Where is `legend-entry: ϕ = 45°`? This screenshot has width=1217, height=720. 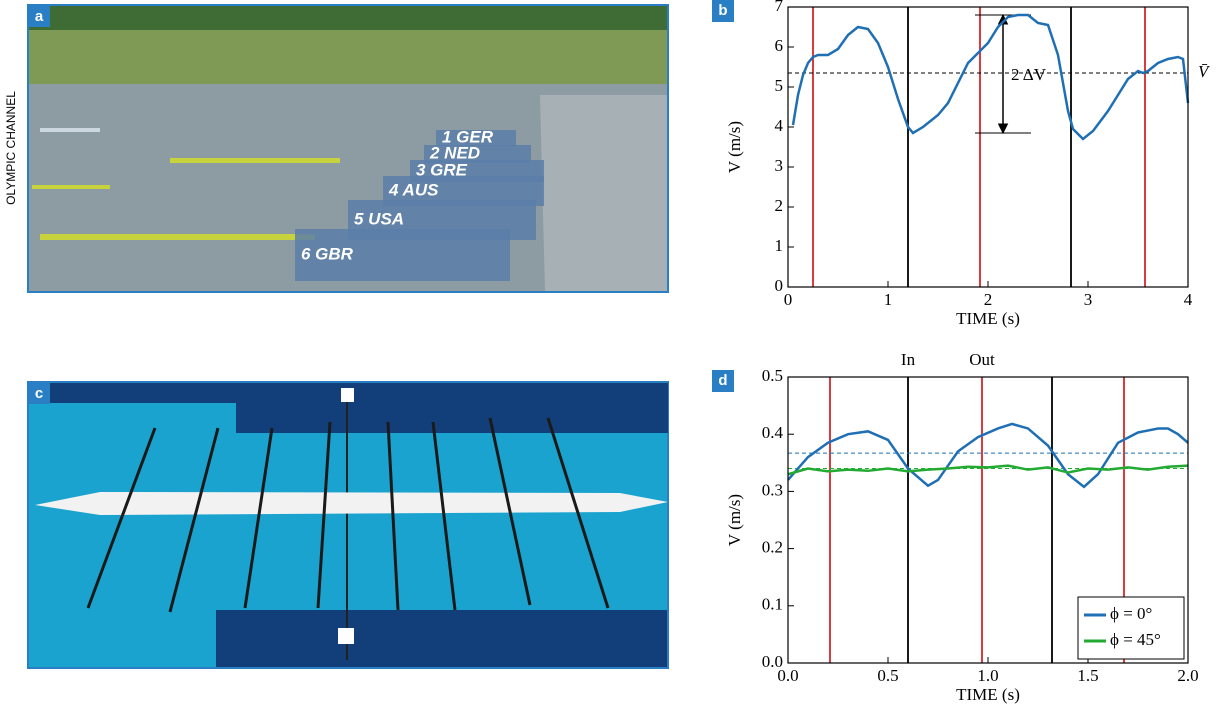
legend-entry: ϕ = 45° is located at coordinates (1135, 639).